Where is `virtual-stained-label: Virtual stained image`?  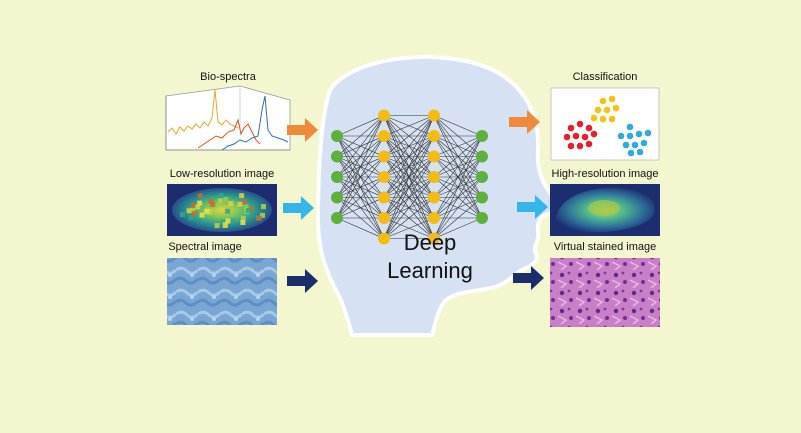
virtual-stained-label: Virtual stained image is located at coordinates (605, 247).